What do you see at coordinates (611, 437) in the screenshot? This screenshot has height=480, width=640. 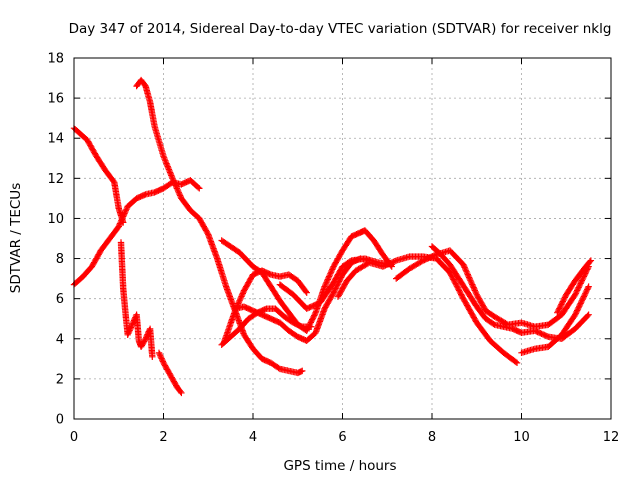 I see `x-tick-label: 12` at bounding box center [611, 437].